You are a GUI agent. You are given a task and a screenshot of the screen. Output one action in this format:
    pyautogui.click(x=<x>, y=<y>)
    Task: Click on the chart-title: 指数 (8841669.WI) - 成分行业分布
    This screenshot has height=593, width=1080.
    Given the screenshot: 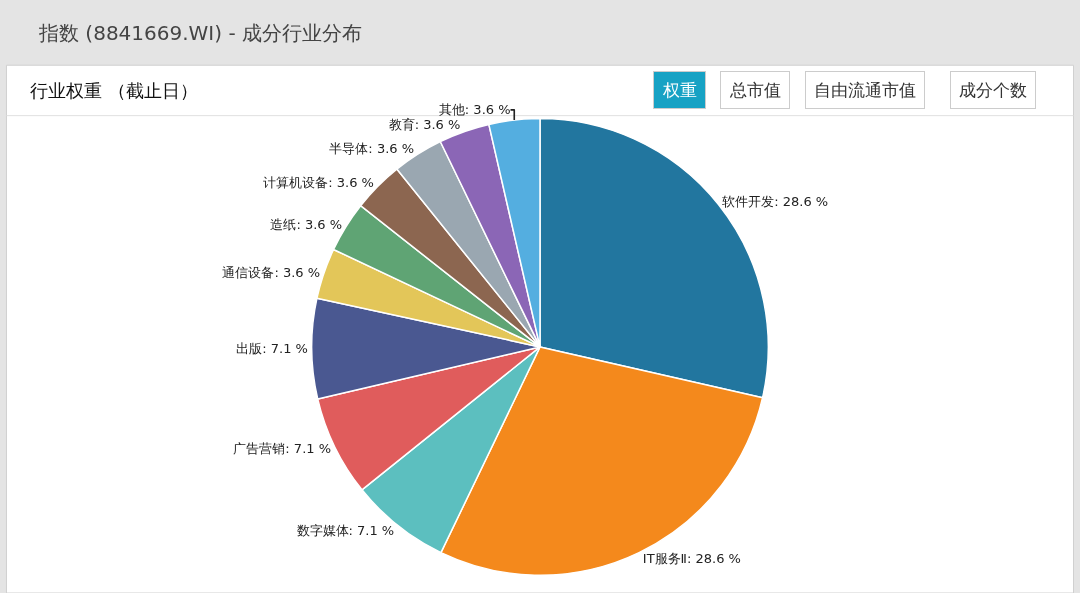 What is the action you would take?
    pyautogui.click(x=200, y=33)
    